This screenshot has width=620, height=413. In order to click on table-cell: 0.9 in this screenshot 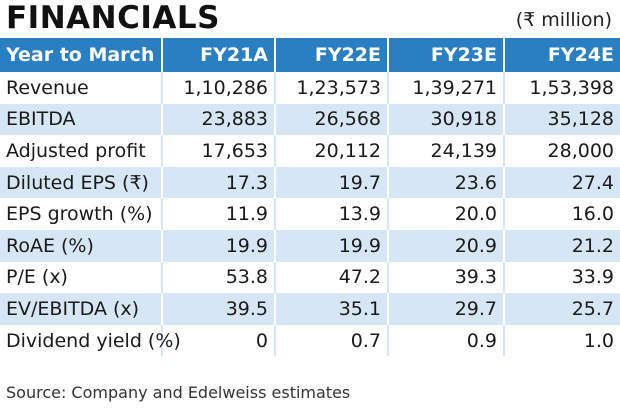, I will do `click(445, 340)`.